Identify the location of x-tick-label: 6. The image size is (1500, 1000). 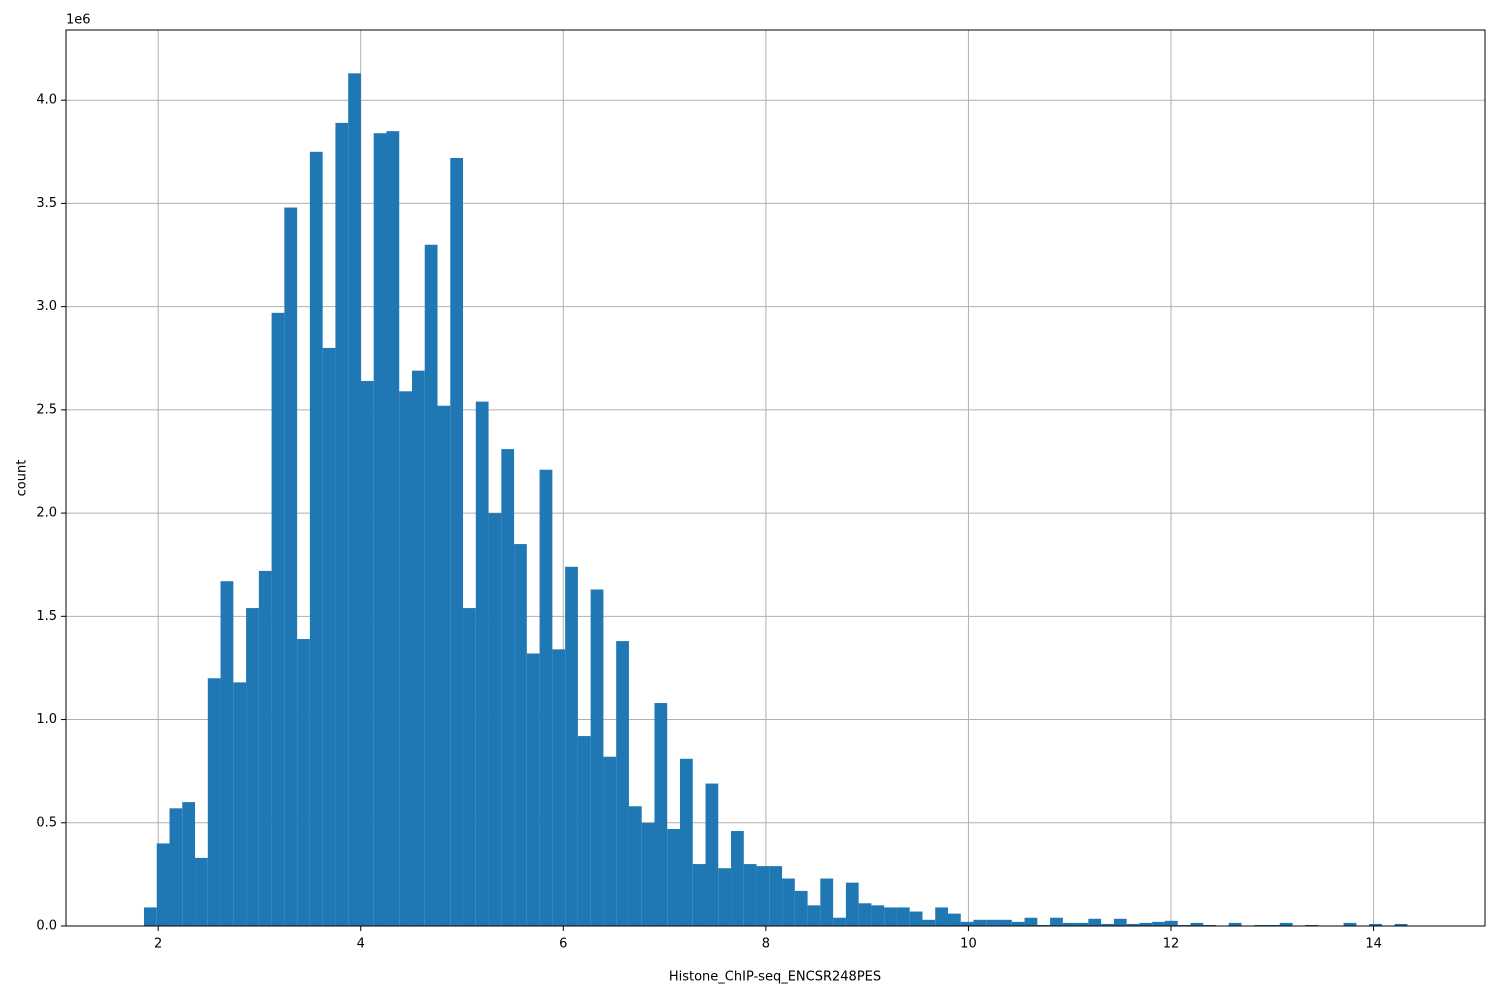
(563, 944).